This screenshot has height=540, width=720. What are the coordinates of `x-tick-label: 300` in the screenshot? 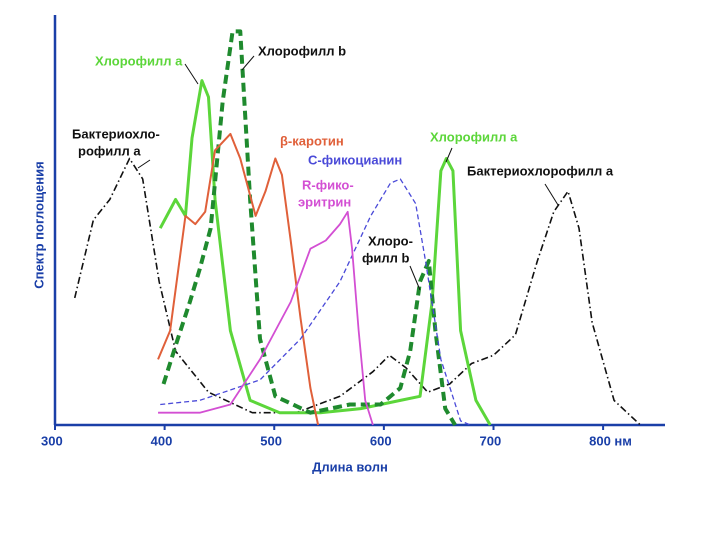 It's located at (52, 440).